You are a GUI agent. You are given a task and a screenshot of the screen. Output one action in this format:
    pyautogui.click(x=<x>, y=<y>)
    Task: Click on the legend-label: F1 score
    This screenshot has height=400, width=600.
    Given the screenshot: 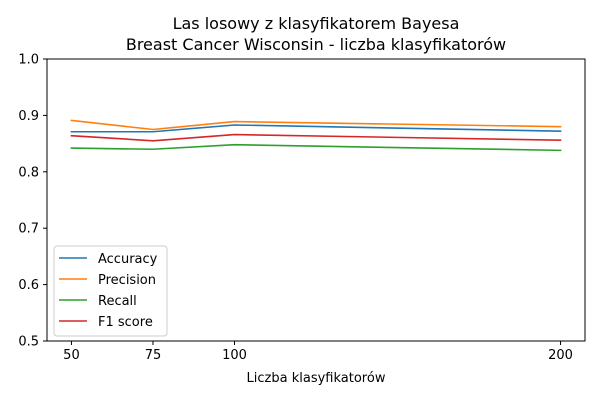 What is the action you would take?
    pyautogui.click(x=125, y=322)
    